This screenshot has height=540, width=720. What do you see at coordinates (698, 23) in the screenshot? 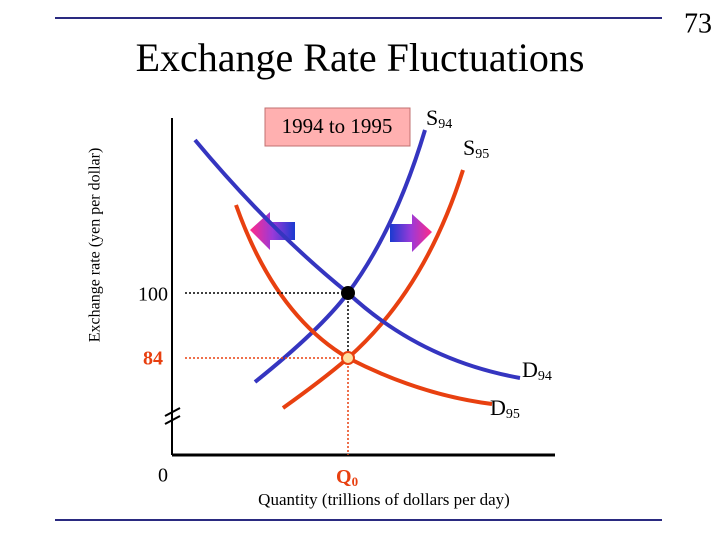
I see `page-number: 73` at bounding box center [698, 23].